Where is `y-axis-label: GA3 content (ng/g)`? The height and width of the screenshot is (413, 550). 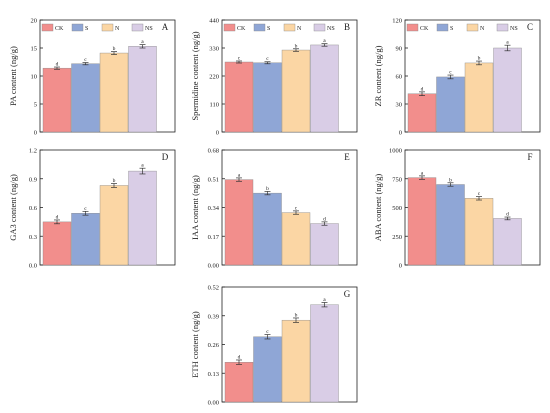
y-axis-label: GA3 content (ng/g) is located at coordinates (13, 207).